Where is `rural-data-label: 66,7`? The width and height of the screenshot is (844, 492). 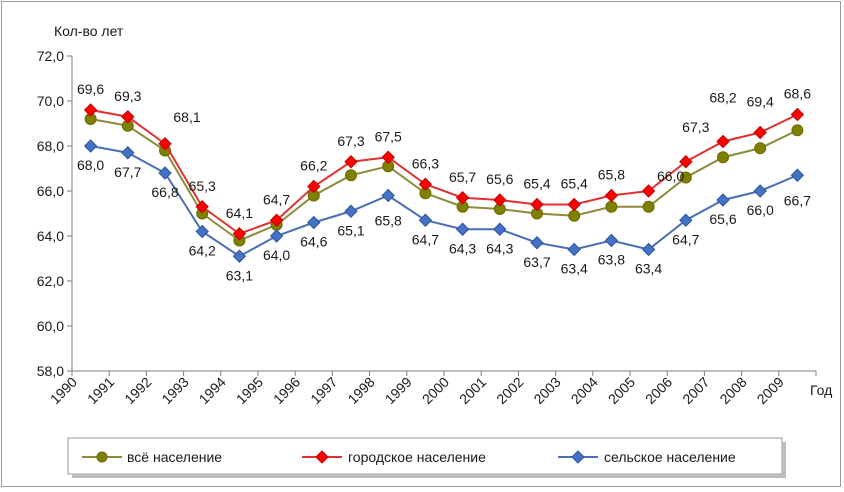
rural-data-label: 66,7 is located at coordinates (797, 200).